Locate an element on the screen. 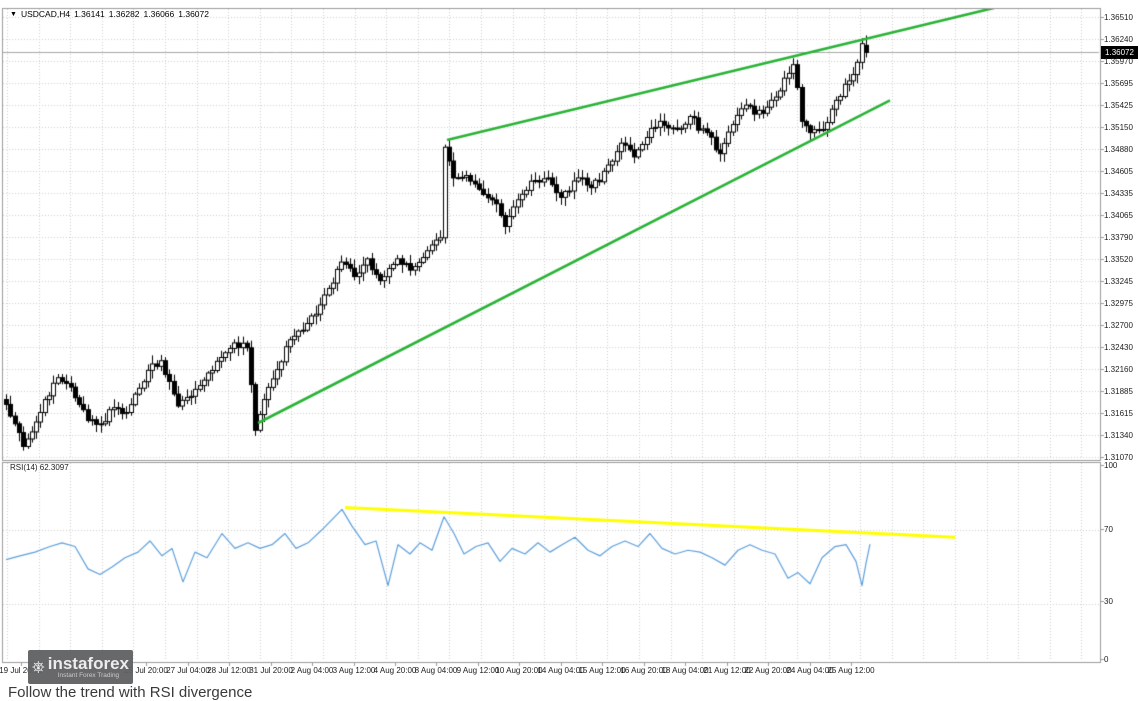 Image resolution: width=1139 pixels, height=701 pixels. ohlc-open: 1.36141 is located at coordinates (89, 14).